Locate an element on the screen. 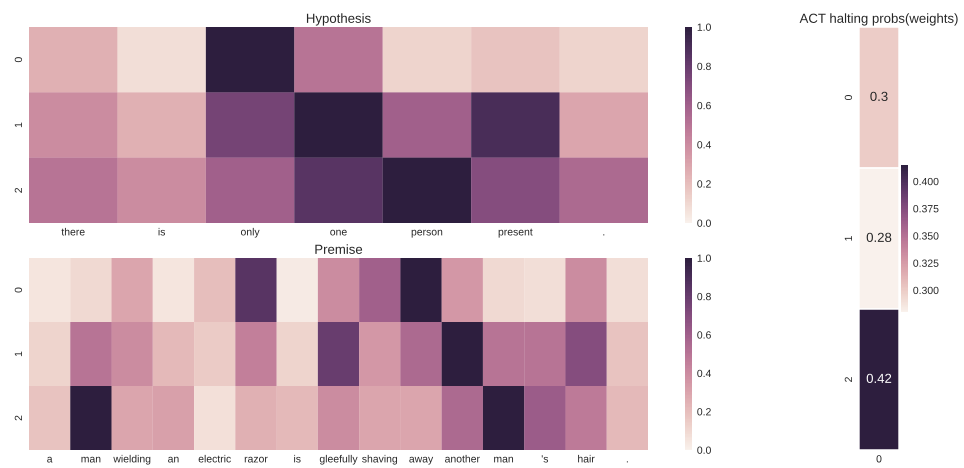 The width and height of the screenshot is (964, 468). color-bar-label: 0.350 is located at coordinates (926, 236).